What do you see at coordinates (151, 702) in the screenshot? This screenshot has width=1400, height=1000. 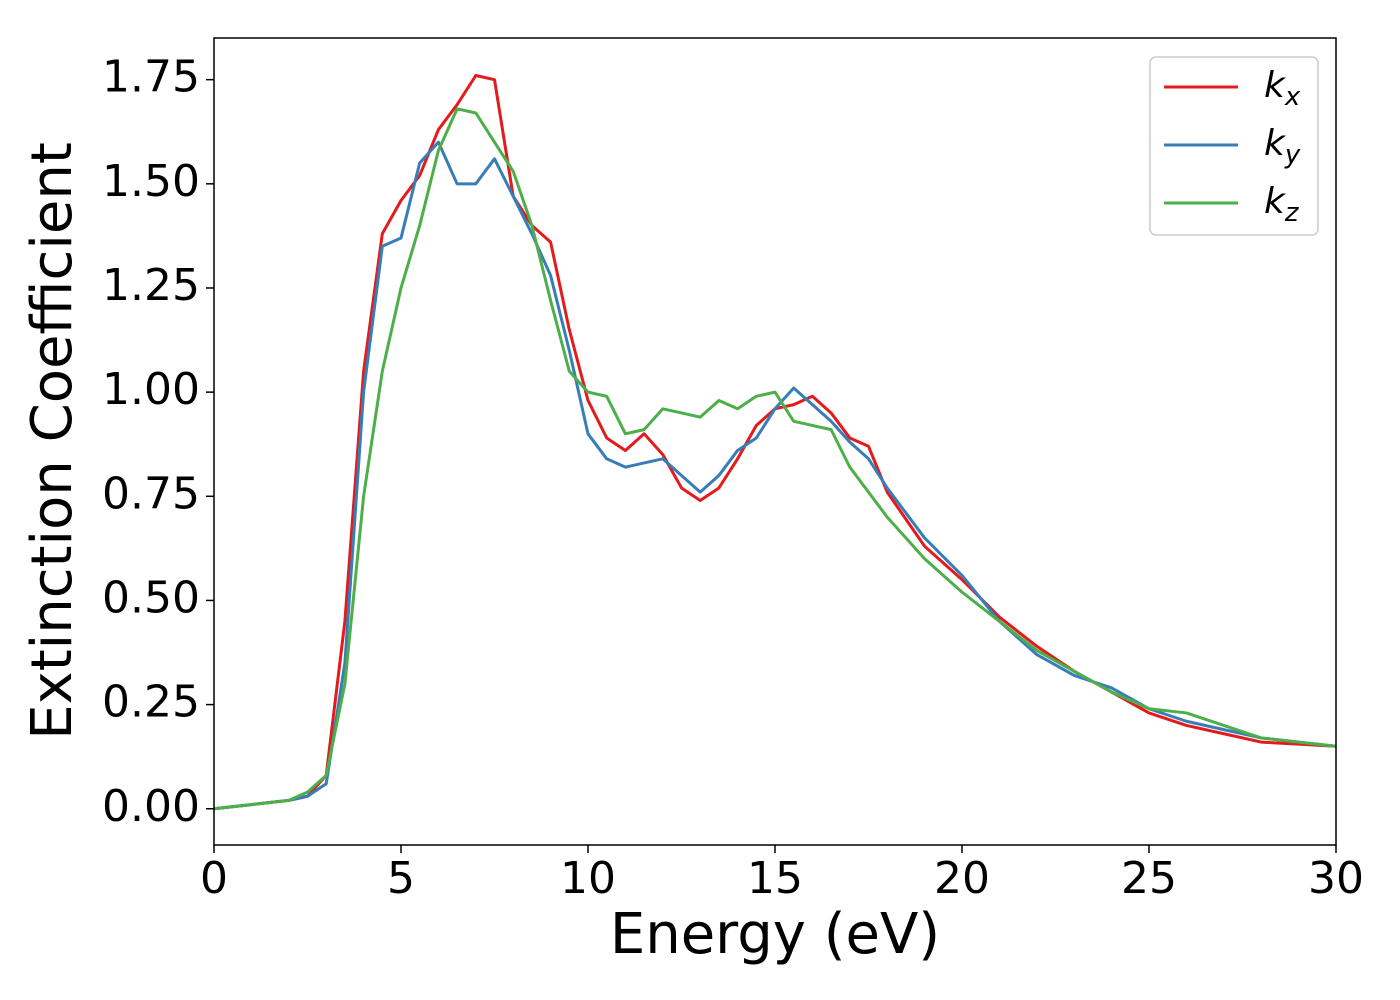 I see `y-tick-label: 0.25` at bounding box center [151, 702].